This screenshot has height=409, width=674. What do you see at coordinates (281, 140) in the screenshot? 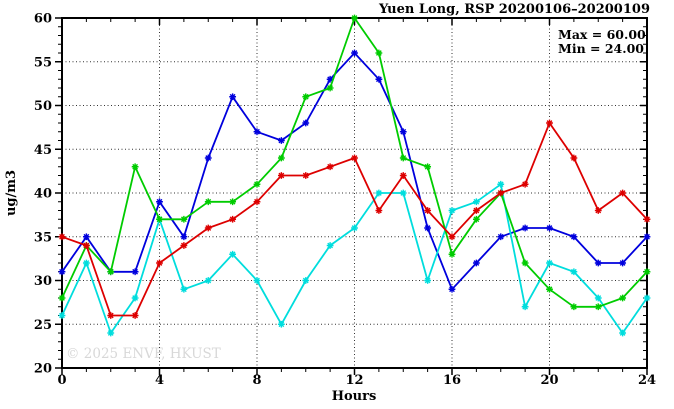
I see `marker-blue-h9` at bounding box center [281, 140].